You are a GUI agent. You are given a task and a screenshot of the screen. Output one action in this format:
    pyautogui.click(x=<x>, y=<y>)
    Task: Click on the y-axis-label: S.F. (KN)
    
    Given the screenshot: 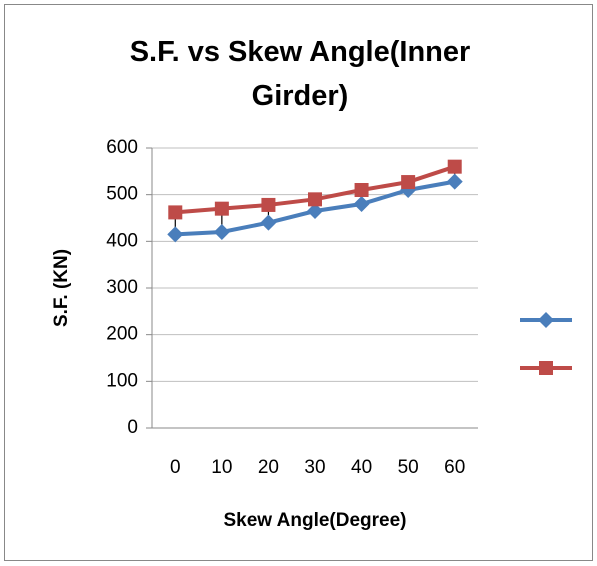 What is the action you would take?
    pyautogui.click(x=61, y=288)
    